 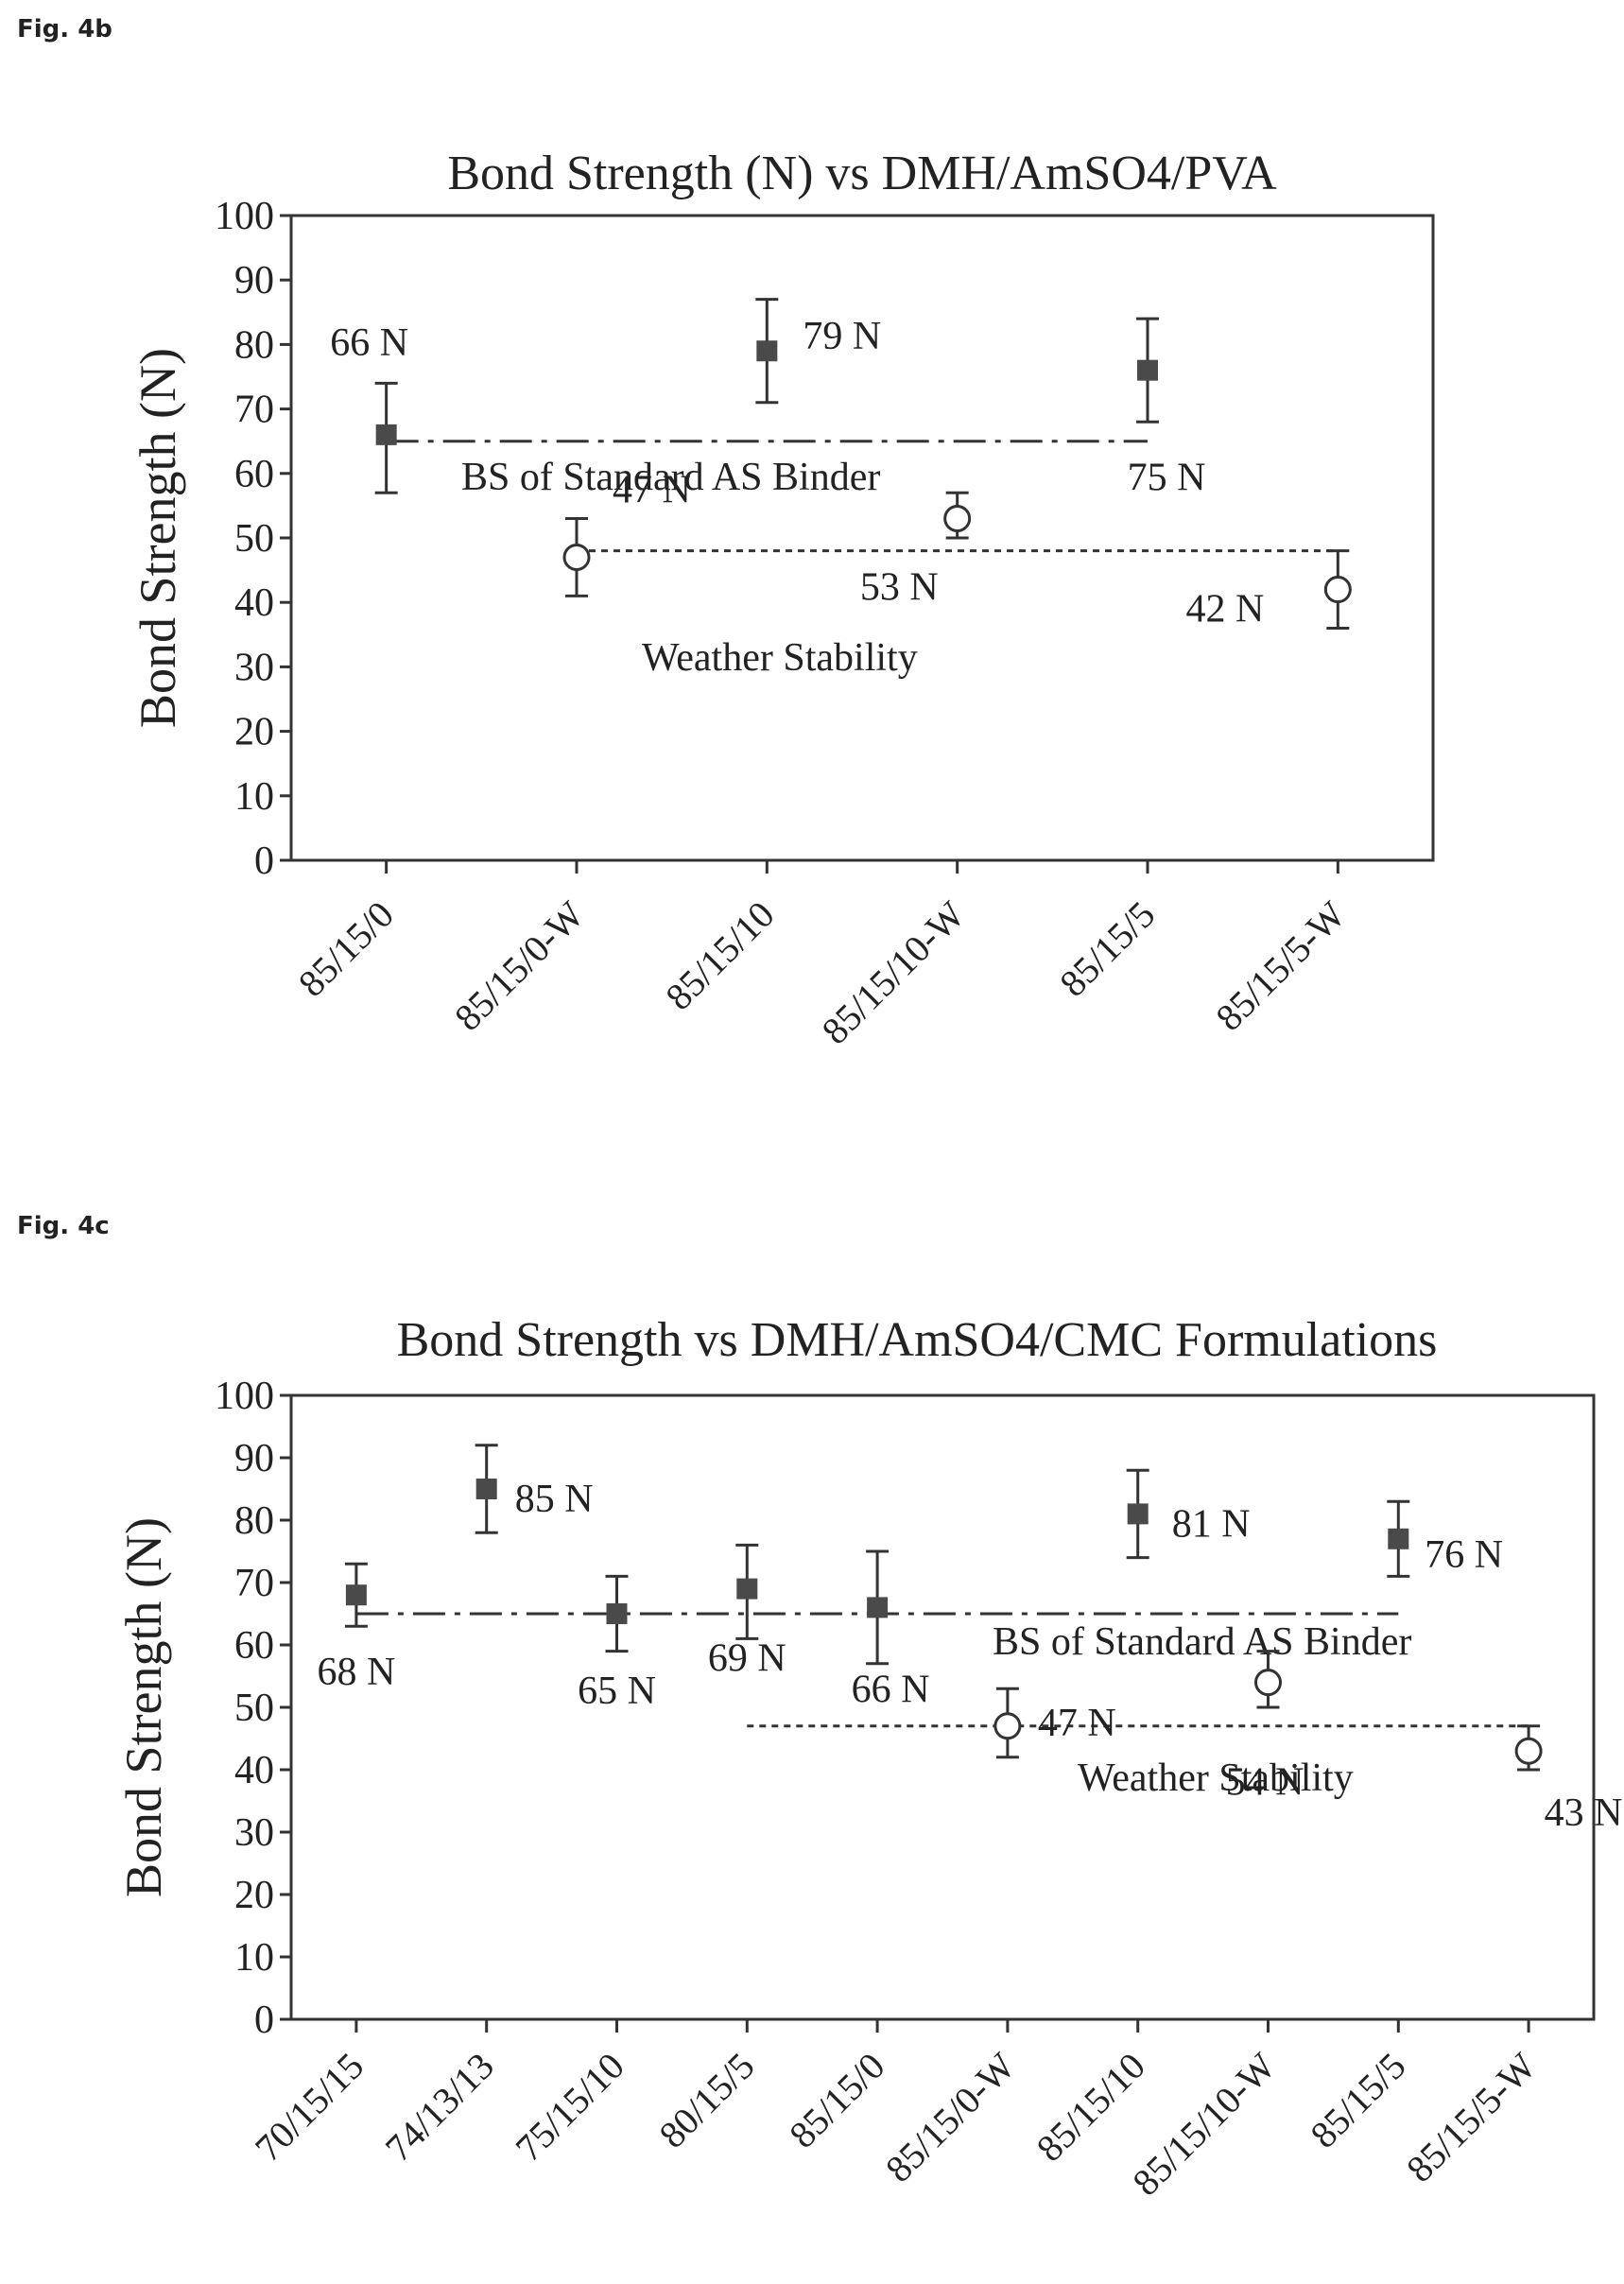 What do you see at coordinates (1584, 1813) in the screenshot?
I see `data-label: 43 N` at bounding box center [1584, 1813].